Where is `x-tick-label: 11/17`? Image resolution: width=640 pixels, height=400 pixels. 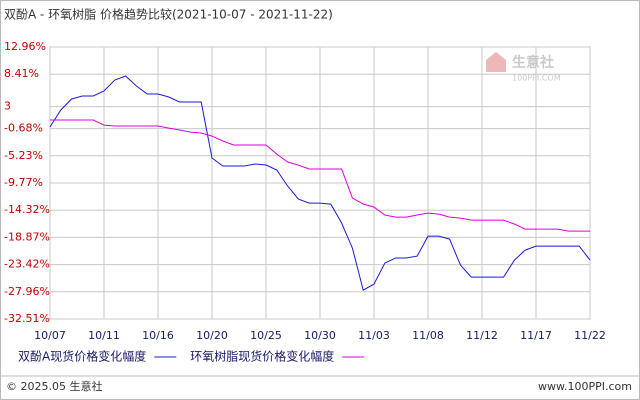
x-tick-label: 11/17 is located at coordinates (536, 335).